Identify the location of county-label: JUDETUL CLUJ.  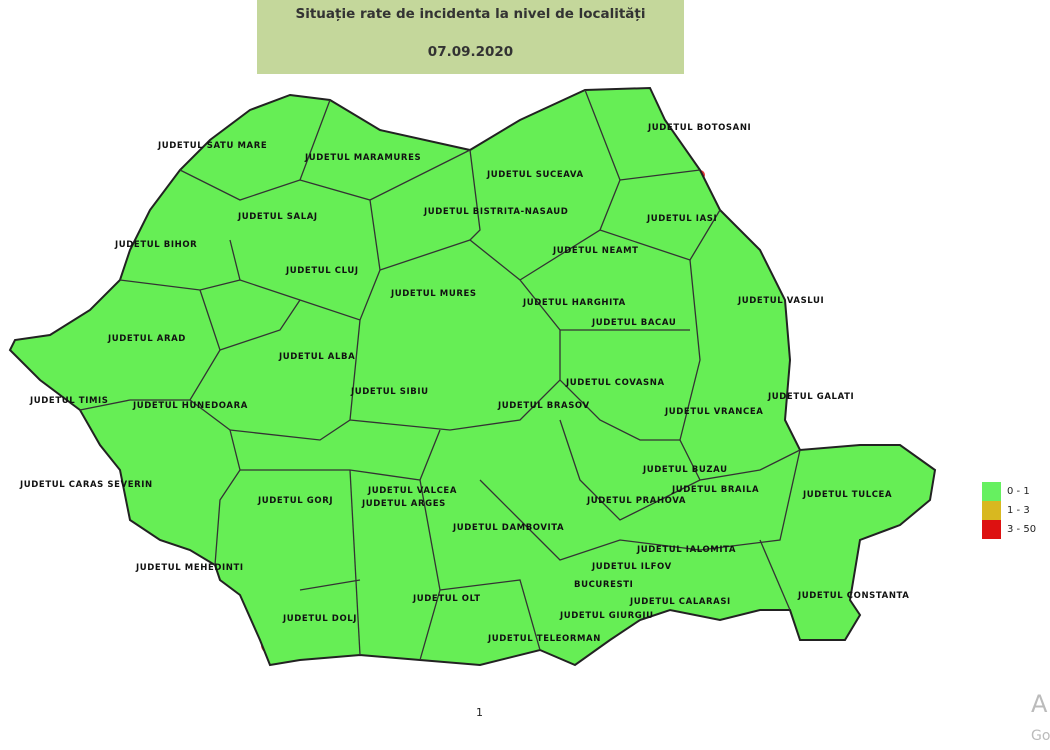
(322, 271).